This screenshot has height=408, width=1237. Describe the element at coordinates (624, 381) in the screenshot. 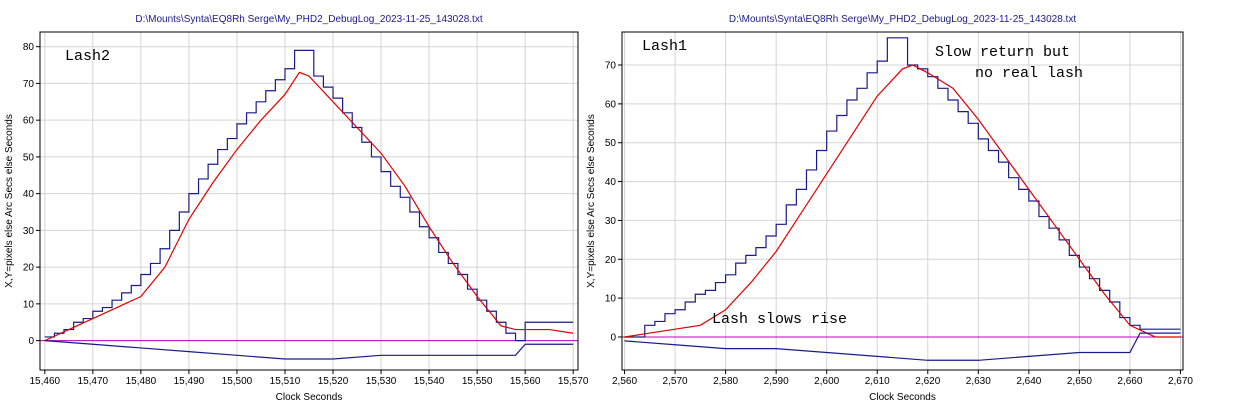

I see `x-tick-label: 2,560` at that location.